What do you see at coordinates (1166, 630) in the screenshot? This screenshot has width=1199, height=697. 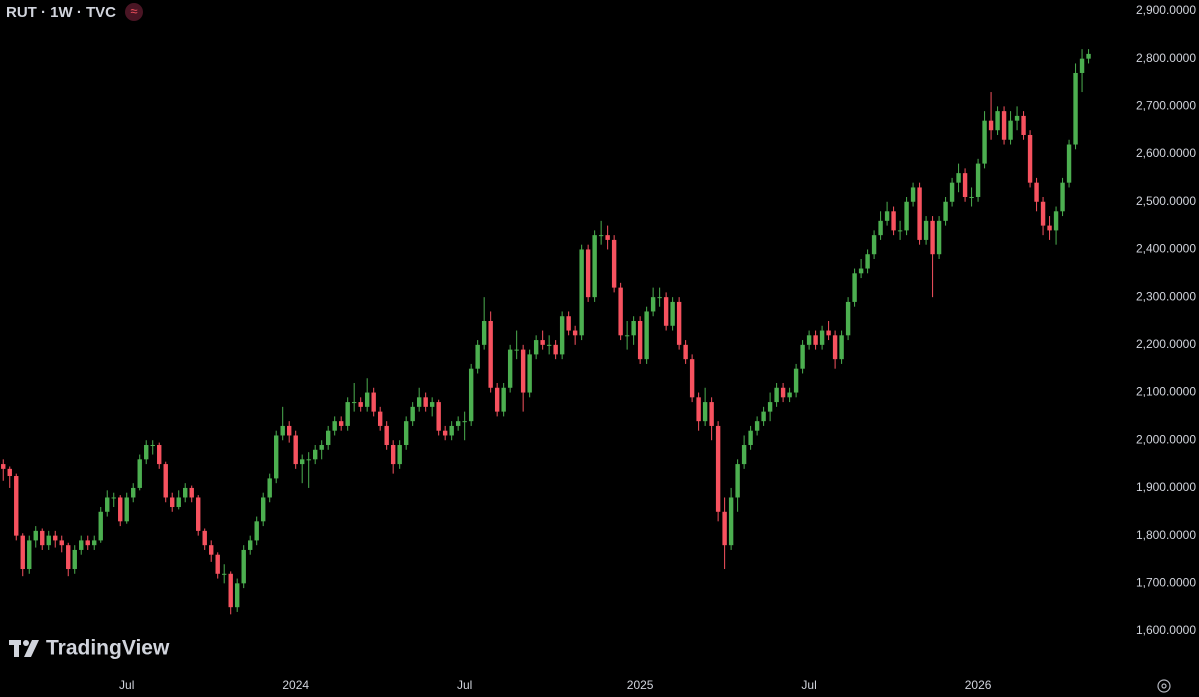 I see `y-tick-label: 1,600.0000` at bounding box center [1166, 630].